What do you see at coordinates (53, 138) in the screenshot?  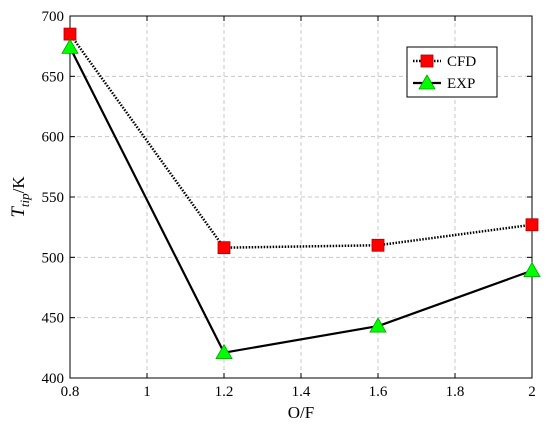 I see `y-tick-label: 600` at bounding box center [53, 138].